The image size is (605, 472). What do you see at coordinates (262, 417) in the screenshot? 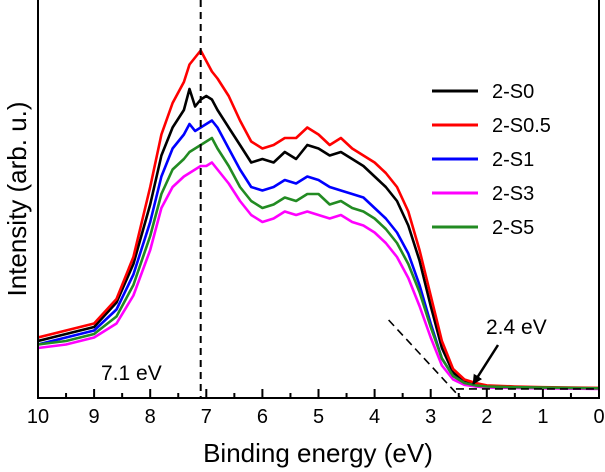
I see `x-tick-label-6: 6` at bounding box center [262, 417].